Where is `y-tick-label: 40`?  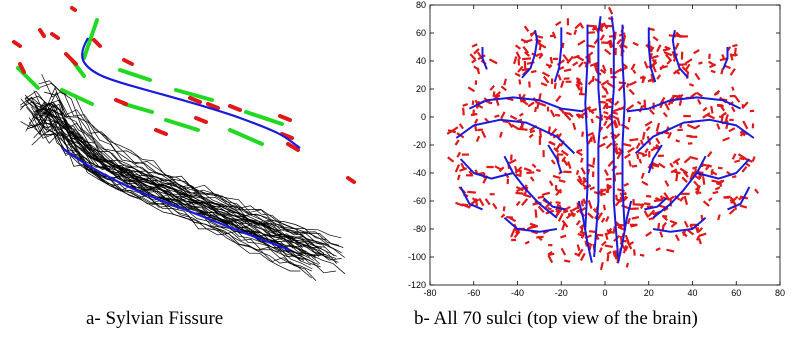 y-tick-label: 40 is located at coordinates (421, 61).